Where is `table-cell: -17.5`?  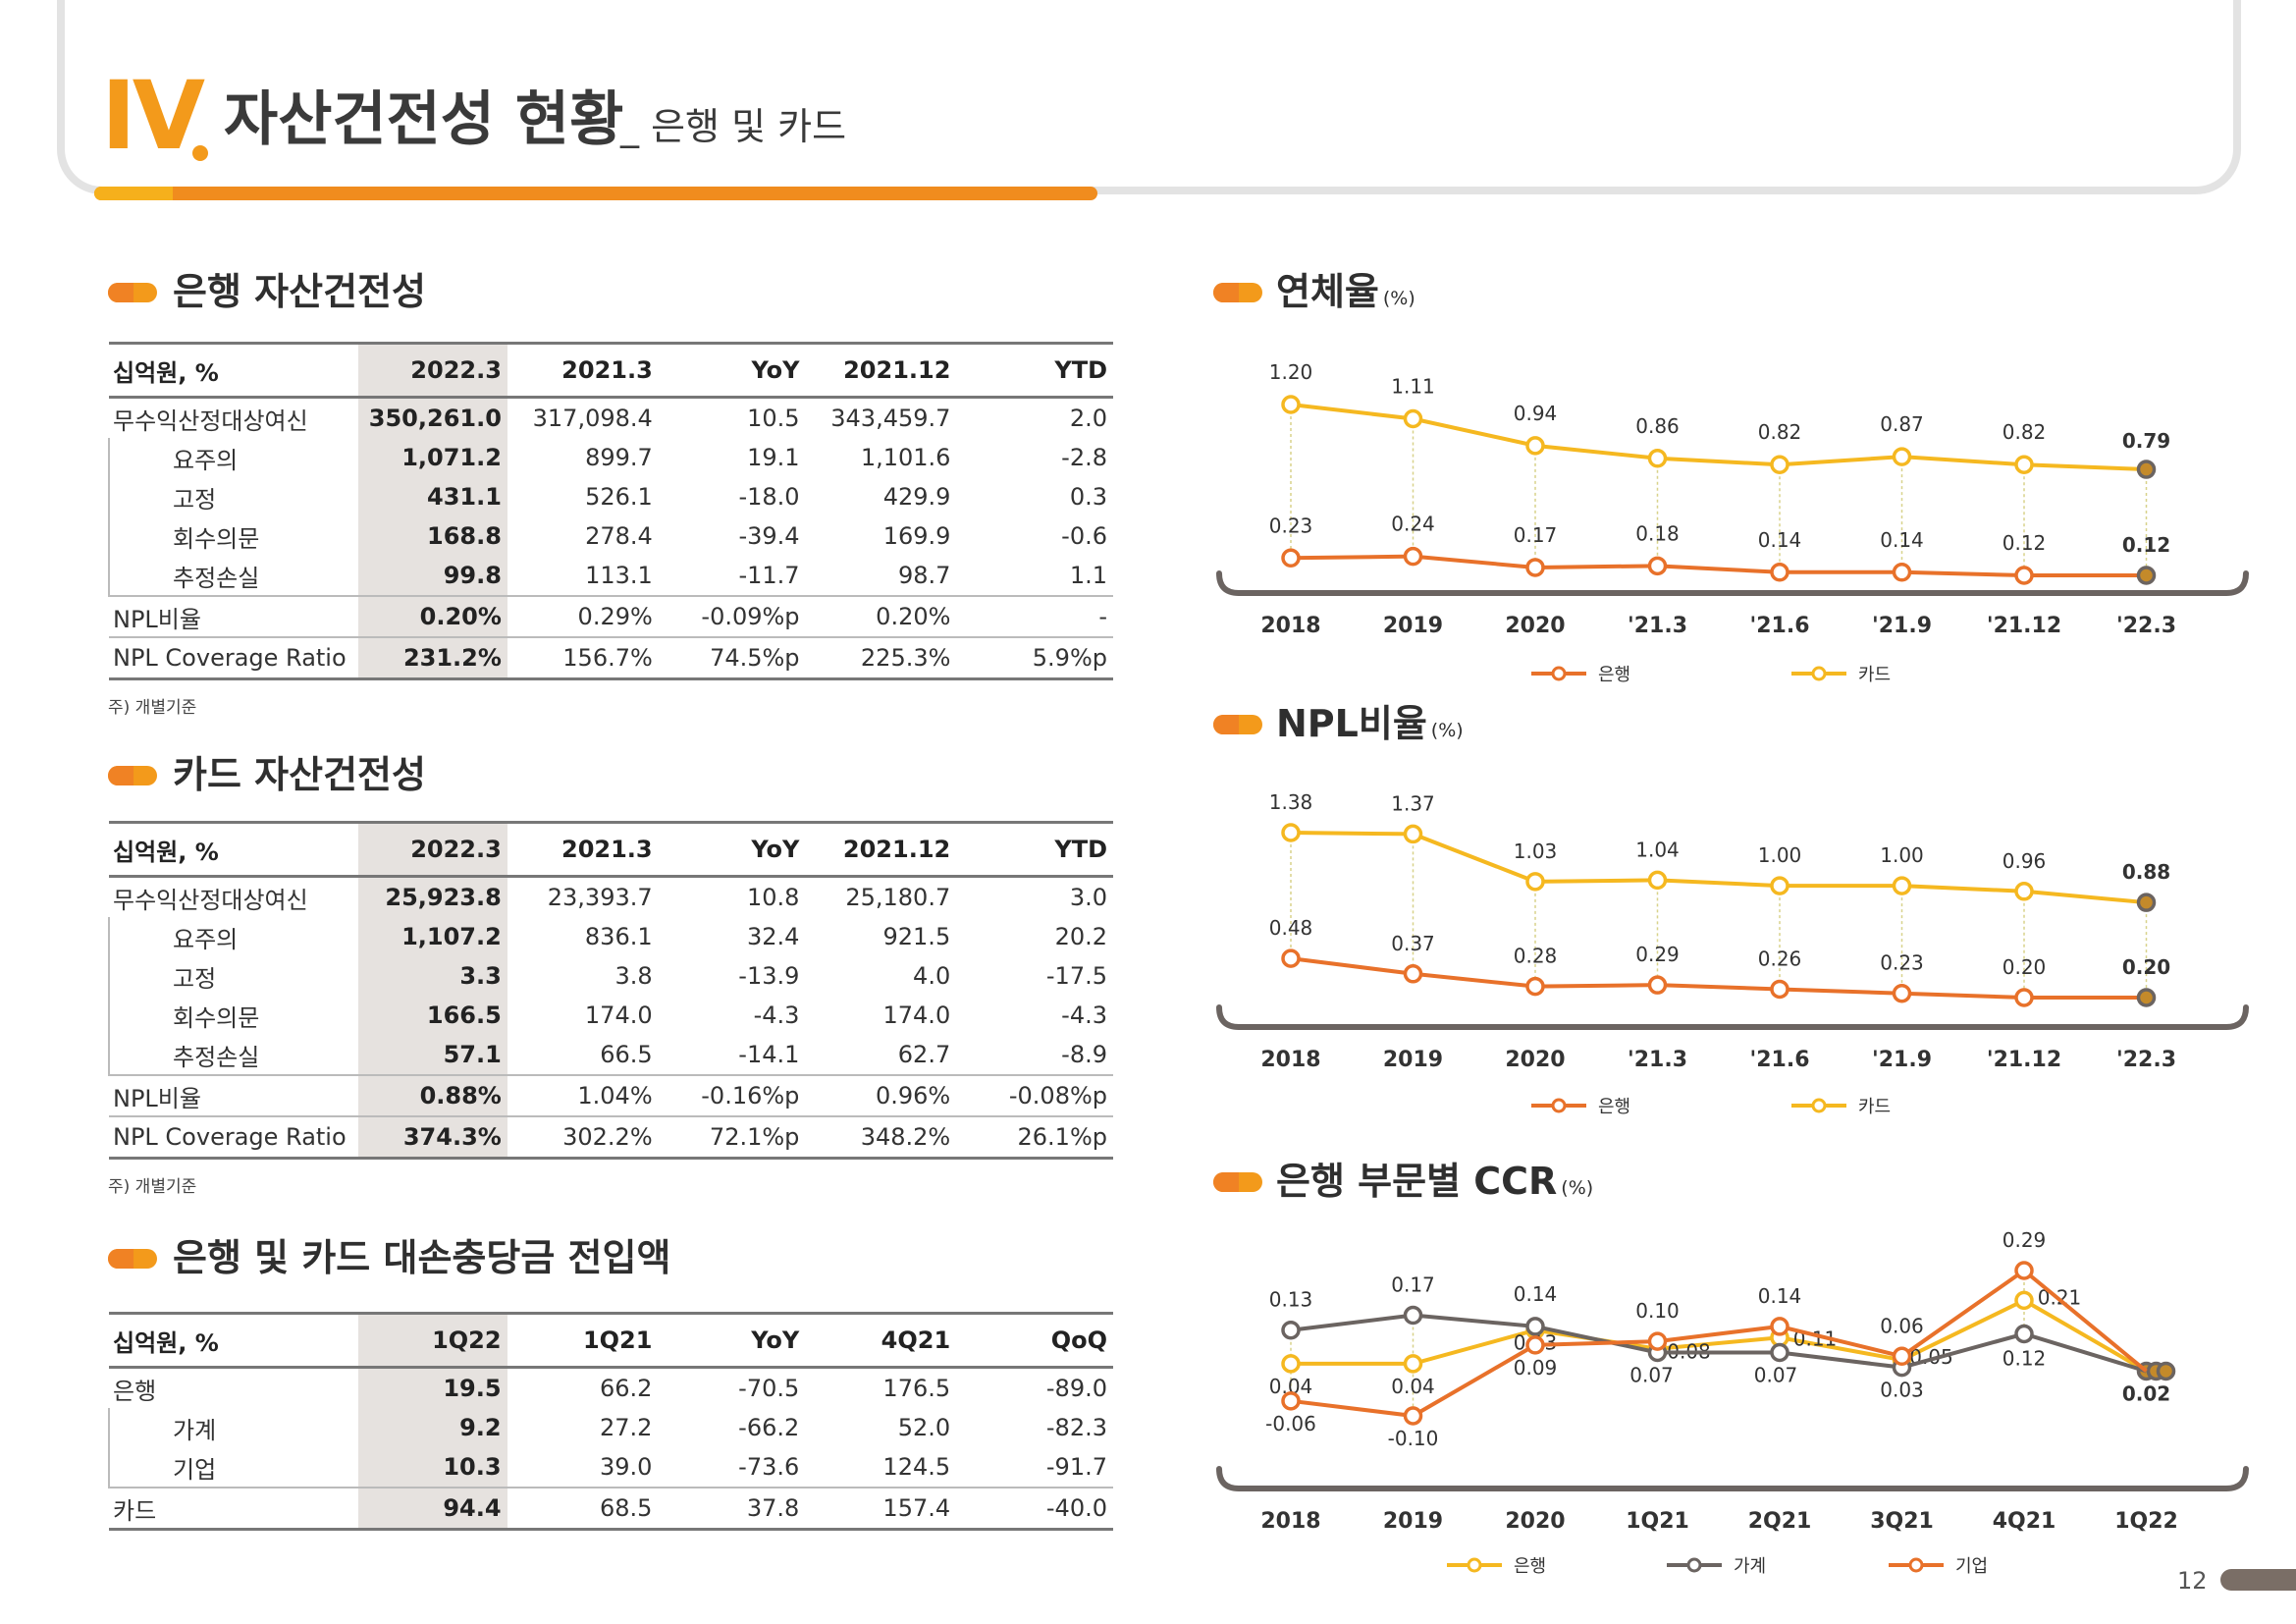
table-cell: -17.5 is located at coordinates (1076, 976).